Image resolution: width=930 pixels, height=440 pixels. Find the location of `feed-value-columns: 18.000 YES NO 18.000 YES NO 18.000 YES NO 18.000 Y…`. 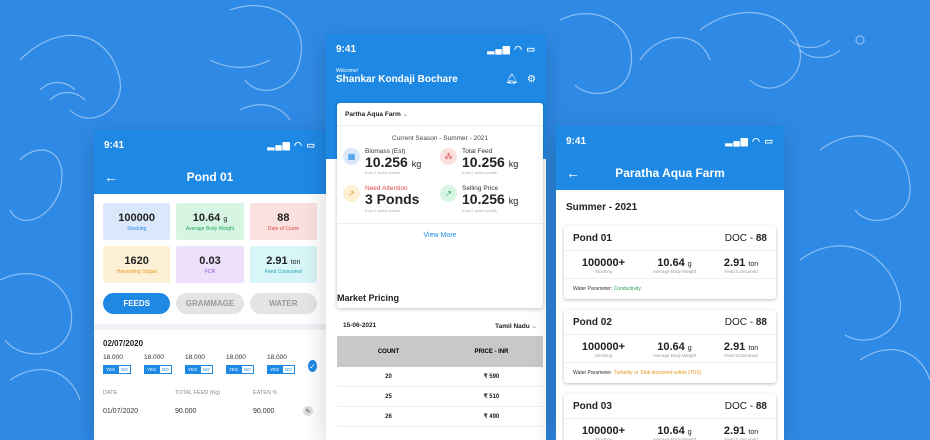

feed-value-columns: 18.000 YES NO 18.000 YES NO 18.000 YES NO 18.000 Y… is located at coordinates (201, 364).